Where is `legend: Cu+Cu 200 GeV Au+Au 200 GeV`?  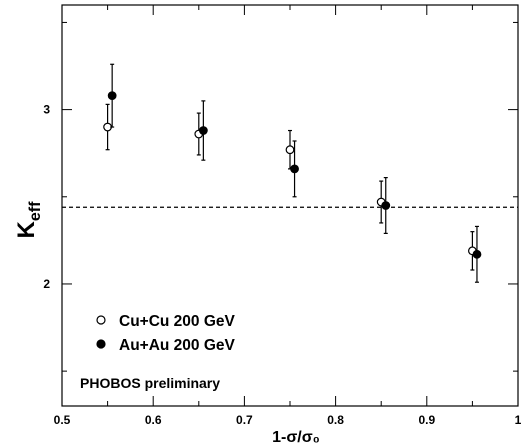
legend: Cu+Cu 200 GeV Au+Au 200 GeV is located at coordinates (166, 333).